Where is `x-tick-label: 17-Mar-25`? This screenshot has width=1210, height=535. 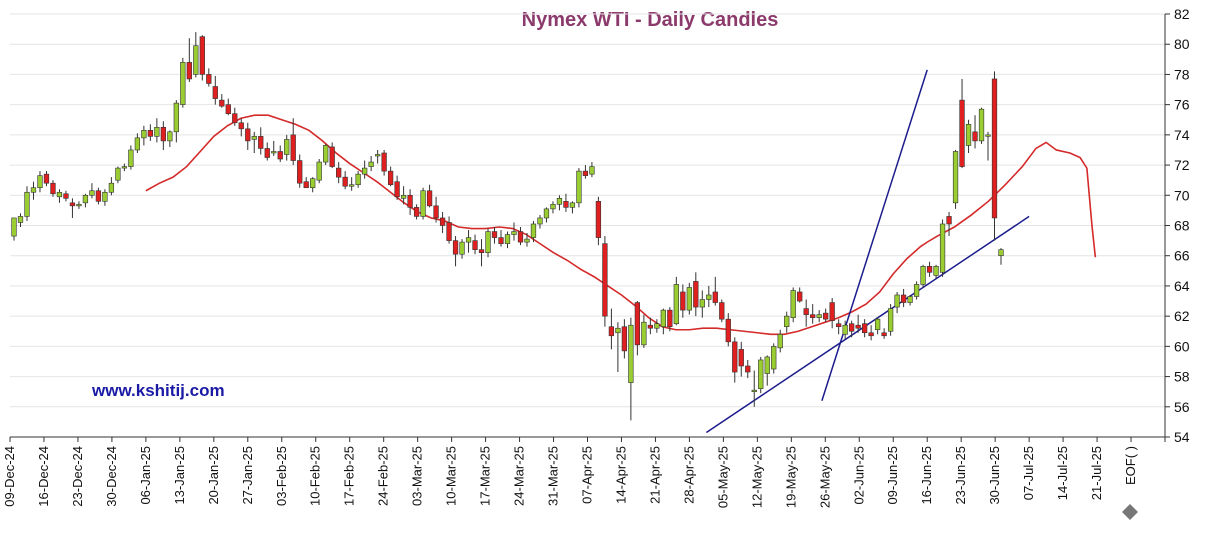 x-tick-label: 17-Mar-25 is located at coordinates (485, 476).